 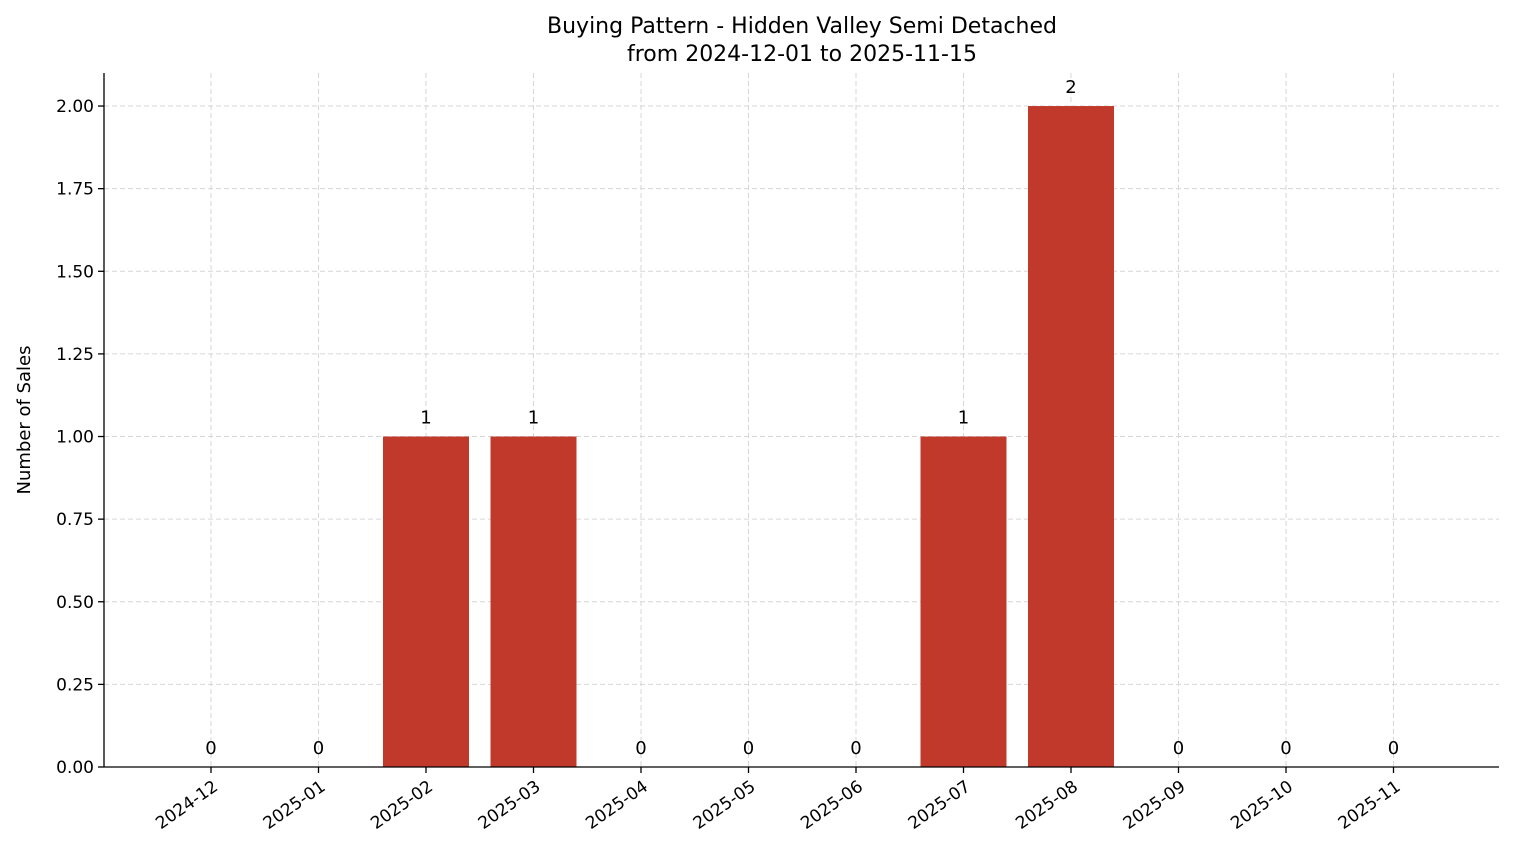 I want to click on y-tick-label: 0.75, so click(x=75, y=520).